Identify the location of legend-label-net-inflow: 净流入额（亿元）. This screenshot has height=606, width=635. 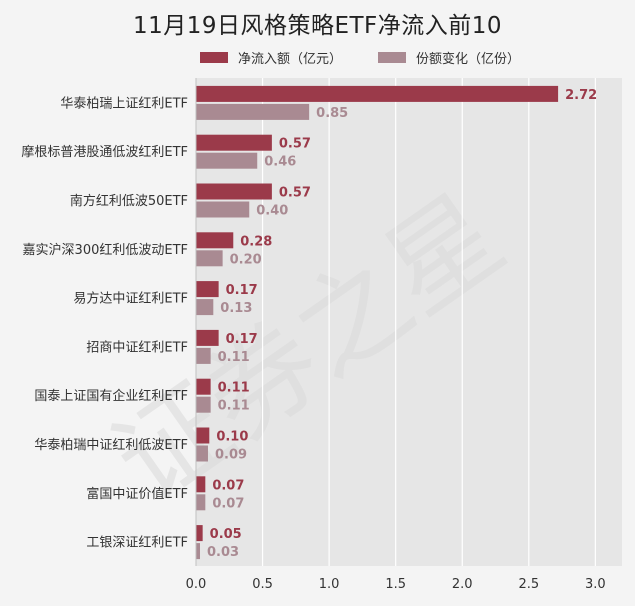
(290, 59).